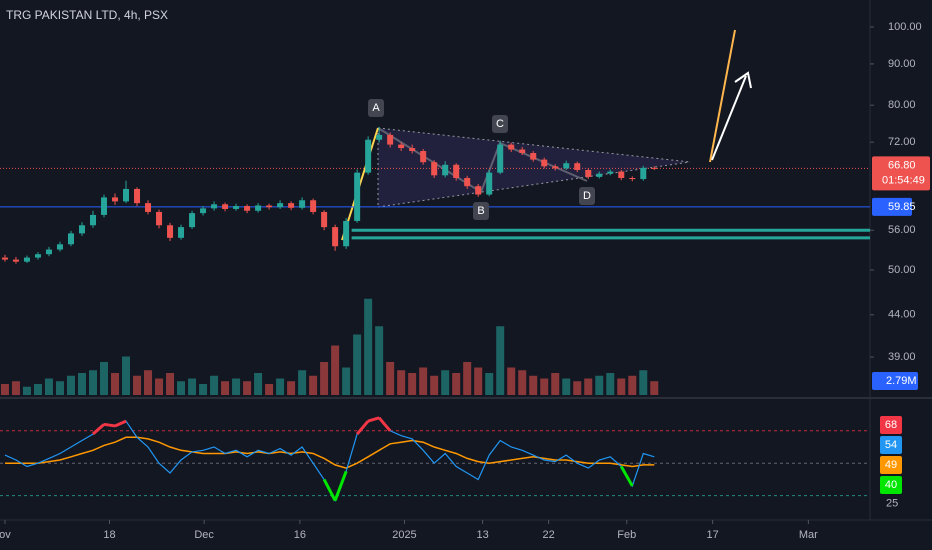 This screenshot has width=932, height=550. I want to click on x-tick-label: 18, so click(109, 535).